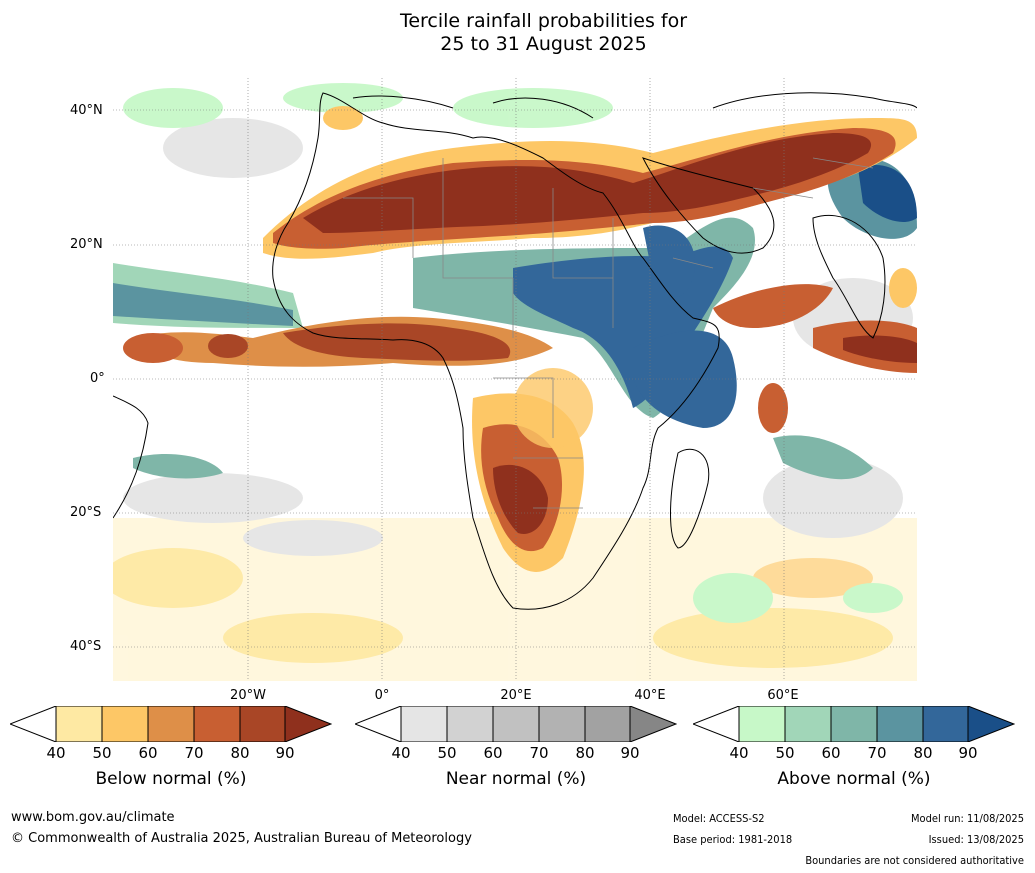 The width and height of the screenshot is (1035, 873). What do you see at coordinates (650, 695) in the screenshot?
I see `lon-label-40e: 40°E` at bounding box center [650, 695].